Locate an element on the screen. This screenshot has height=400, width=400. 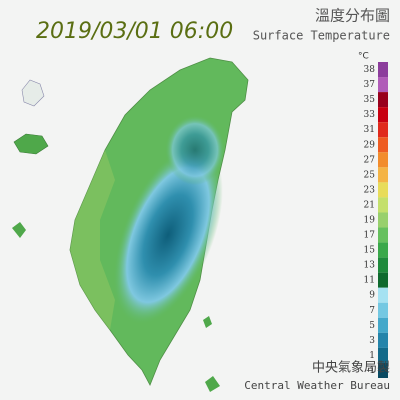
legend-label: 38 is located at coordinates (370, 70).